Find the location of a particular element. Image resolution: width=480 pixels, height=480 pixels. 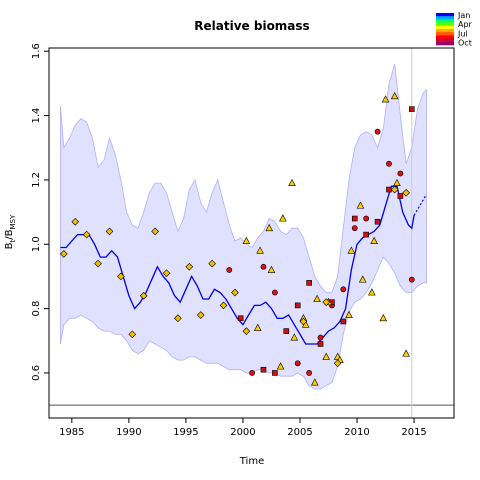

legend-label-oct: Oct is located at coordinates (465, 43).